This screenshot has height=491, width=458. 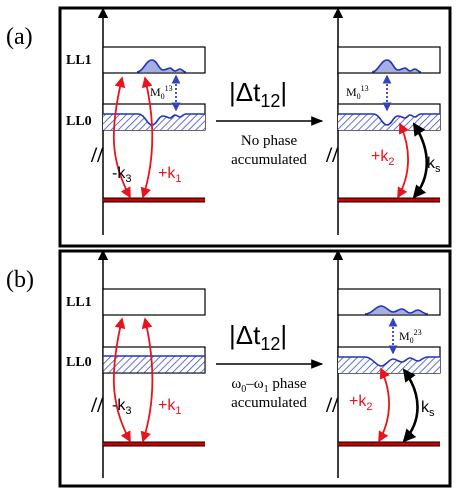 What do you see at coordinates (396, 66) in the screenshot?
I see `panel-a-right-ll1-signal` at bounding box center [396, 66].